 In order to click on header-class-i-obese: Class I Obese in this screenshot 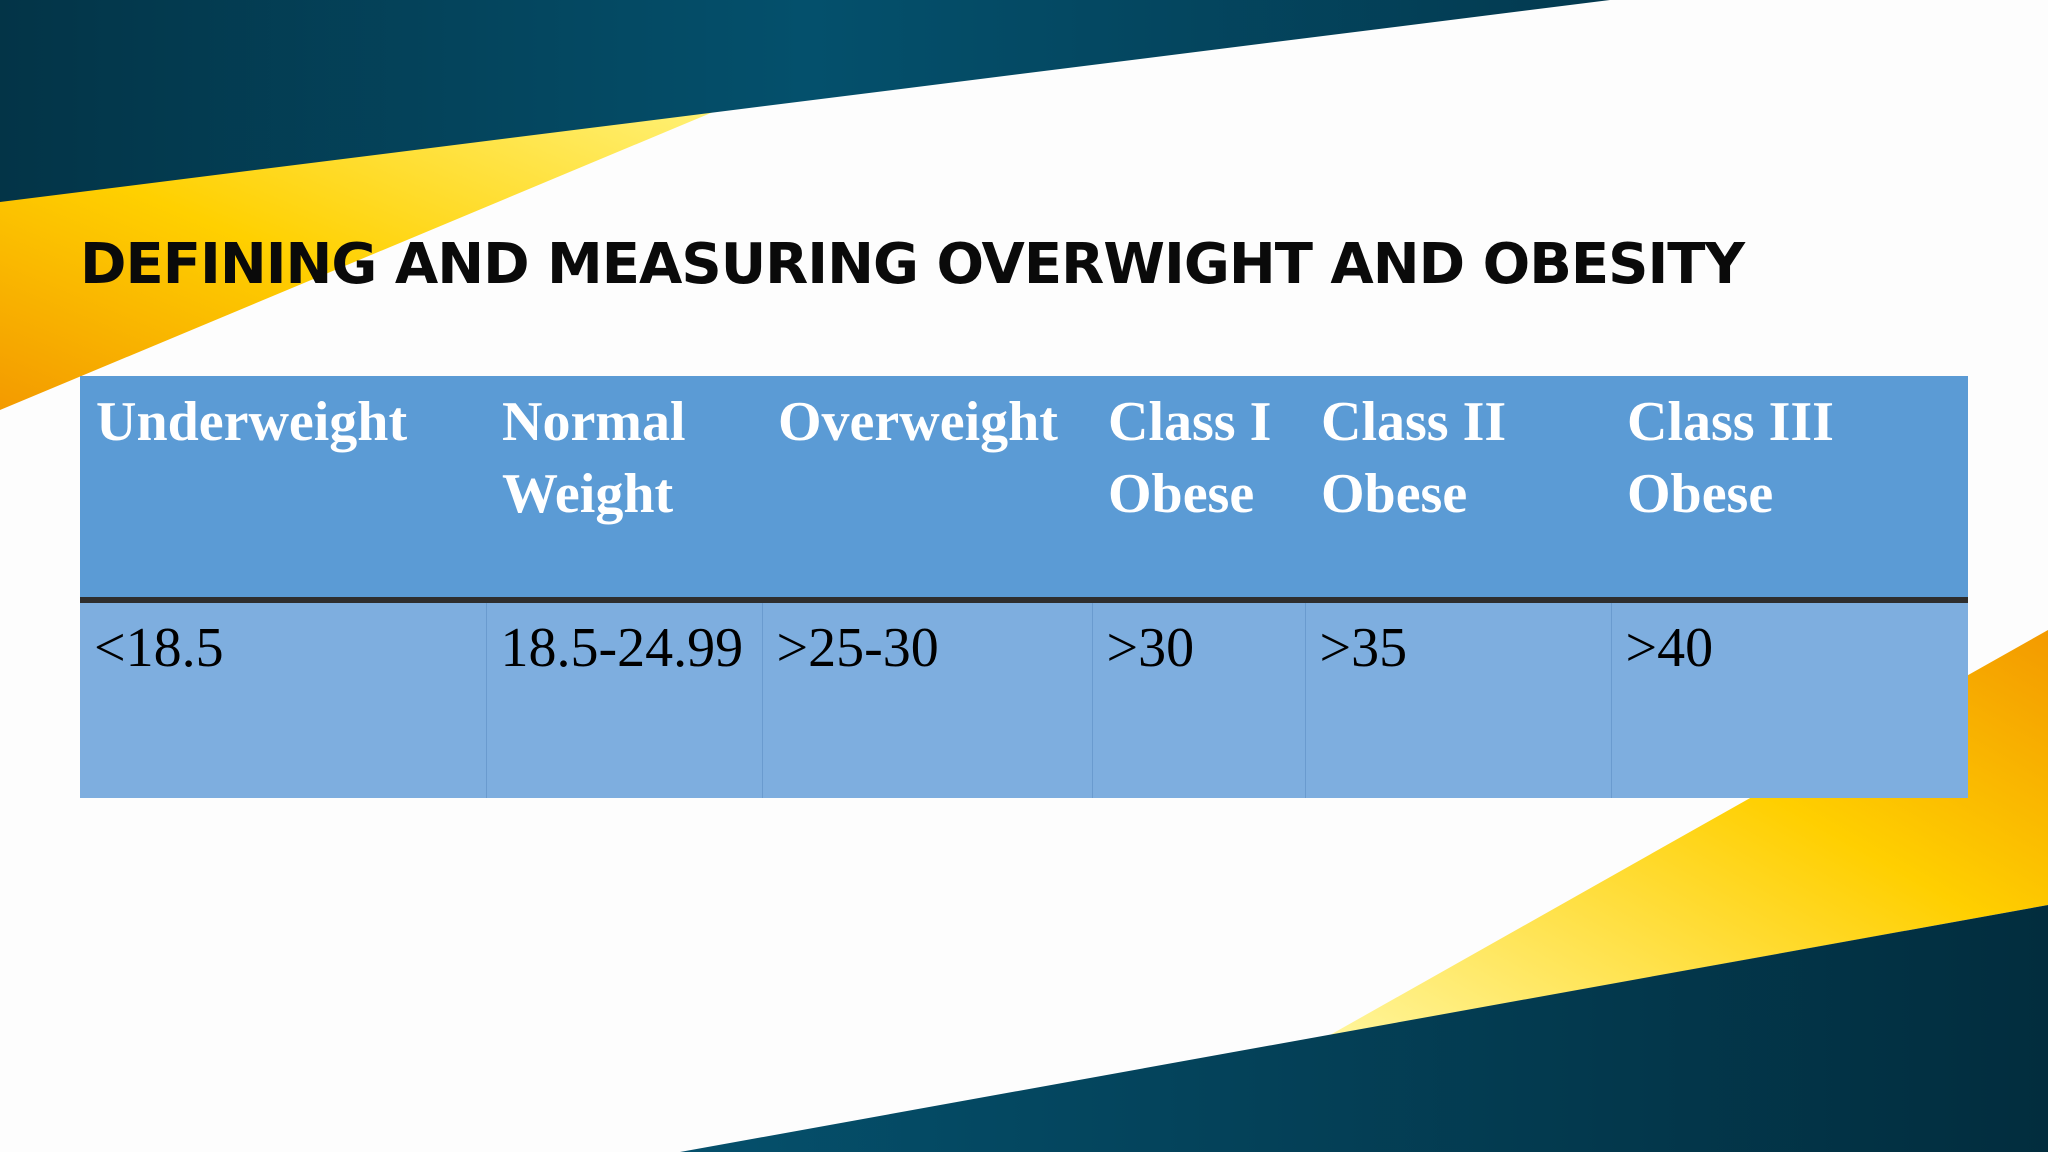, I will do `click(1198, 489)`.